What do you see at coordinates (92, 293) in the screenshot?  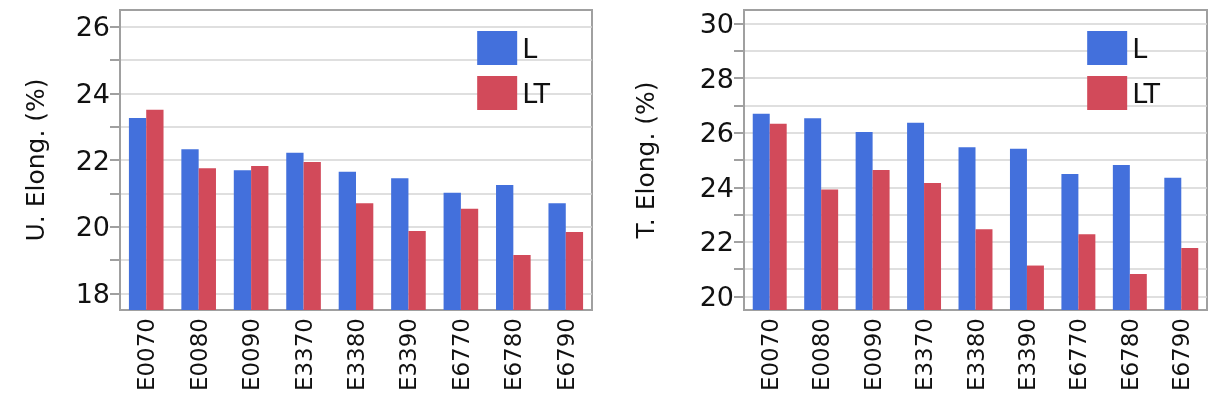 I see `y-tick-label: 18` at bounding box center [92, 293].